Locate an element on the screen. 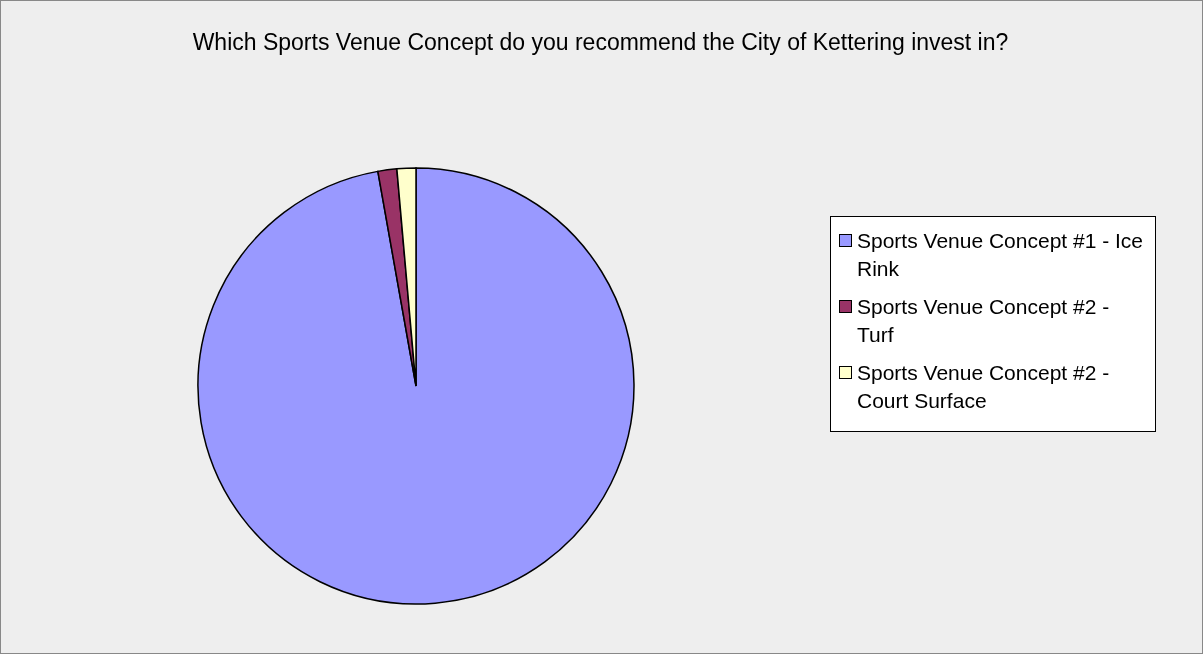  chart-title: Which Sports Venue Concept do you recommend the City of Kettering invest in? is located at coordinates (600, 42).